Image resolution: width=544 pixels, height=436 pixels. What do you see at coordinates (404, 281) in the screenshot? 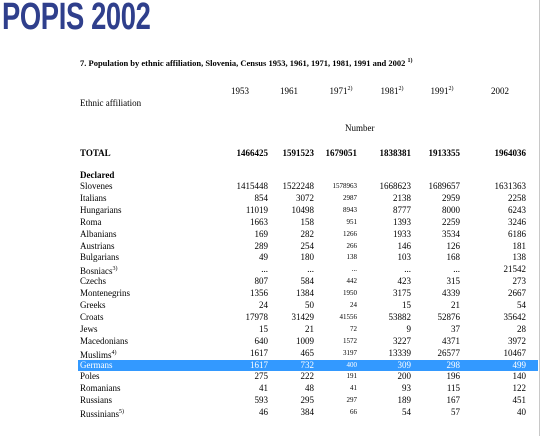
I see `cell-value: 423` at bounding box center [404, 281].